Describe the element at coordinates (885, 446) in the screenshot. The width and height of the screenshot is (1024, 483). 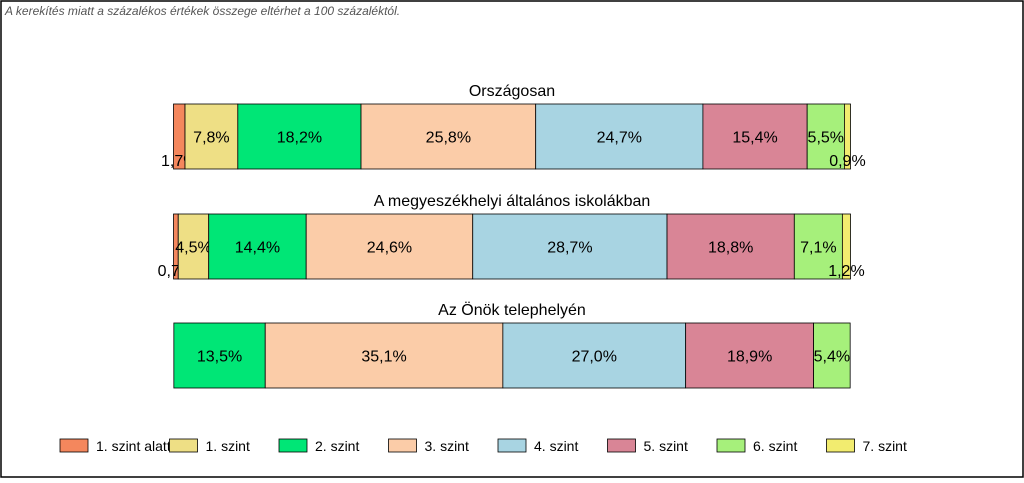
I see `legend-label: 7. szint` at that location.